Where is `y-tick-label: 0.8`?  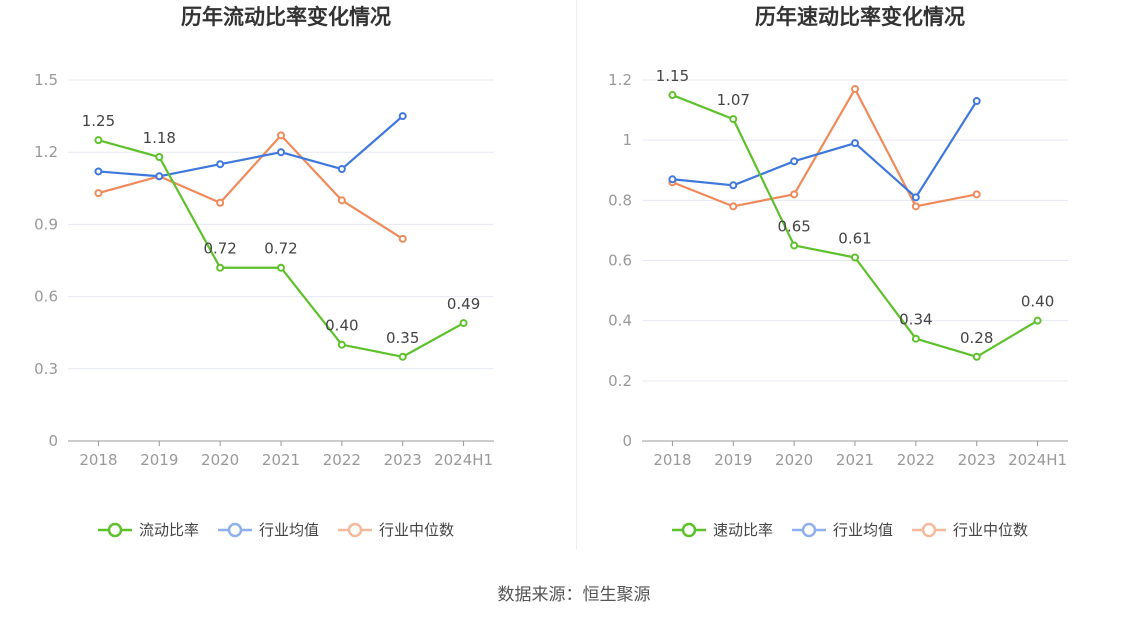
y-tick-label: 0.8 is located at coordinates (620, 200).